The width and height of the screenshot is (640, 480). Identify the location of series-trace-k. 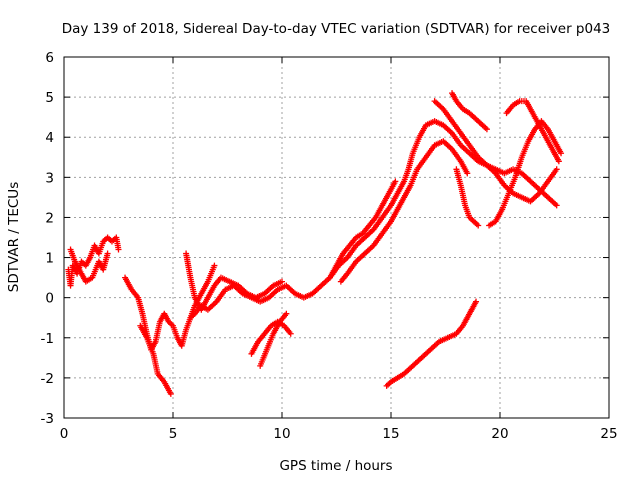
(495, 151).